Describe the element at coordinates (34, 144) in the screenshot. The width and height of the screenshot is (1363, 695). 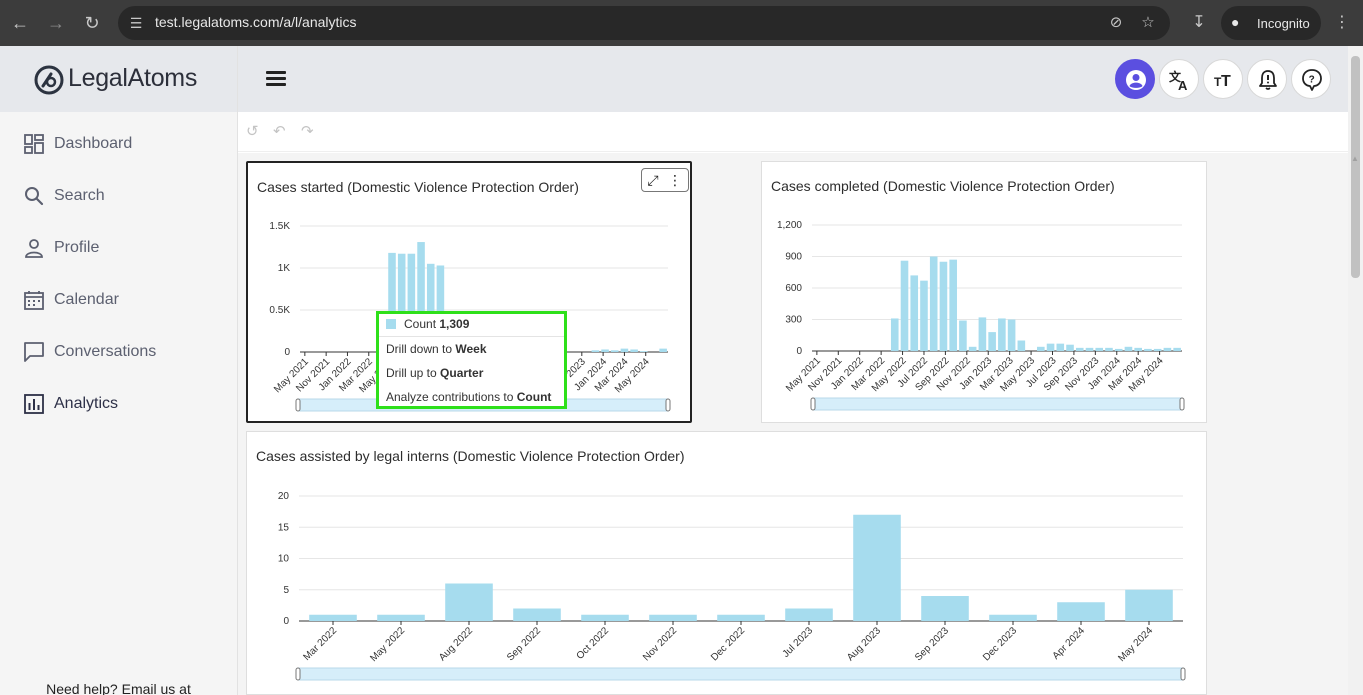
I see `dashboard-icon` at that location.